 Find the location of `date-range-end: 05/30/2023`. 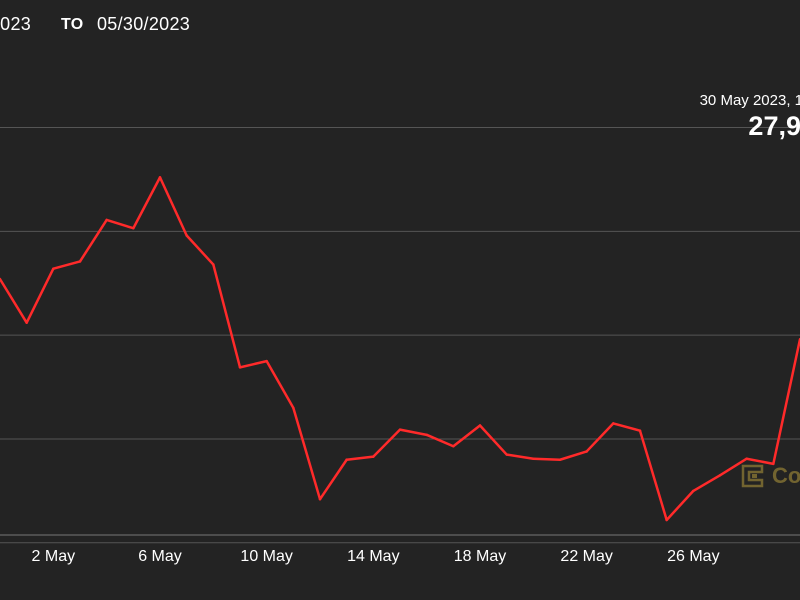

date-range-end: 05/30/2023 is located at coordinates (144, 24).